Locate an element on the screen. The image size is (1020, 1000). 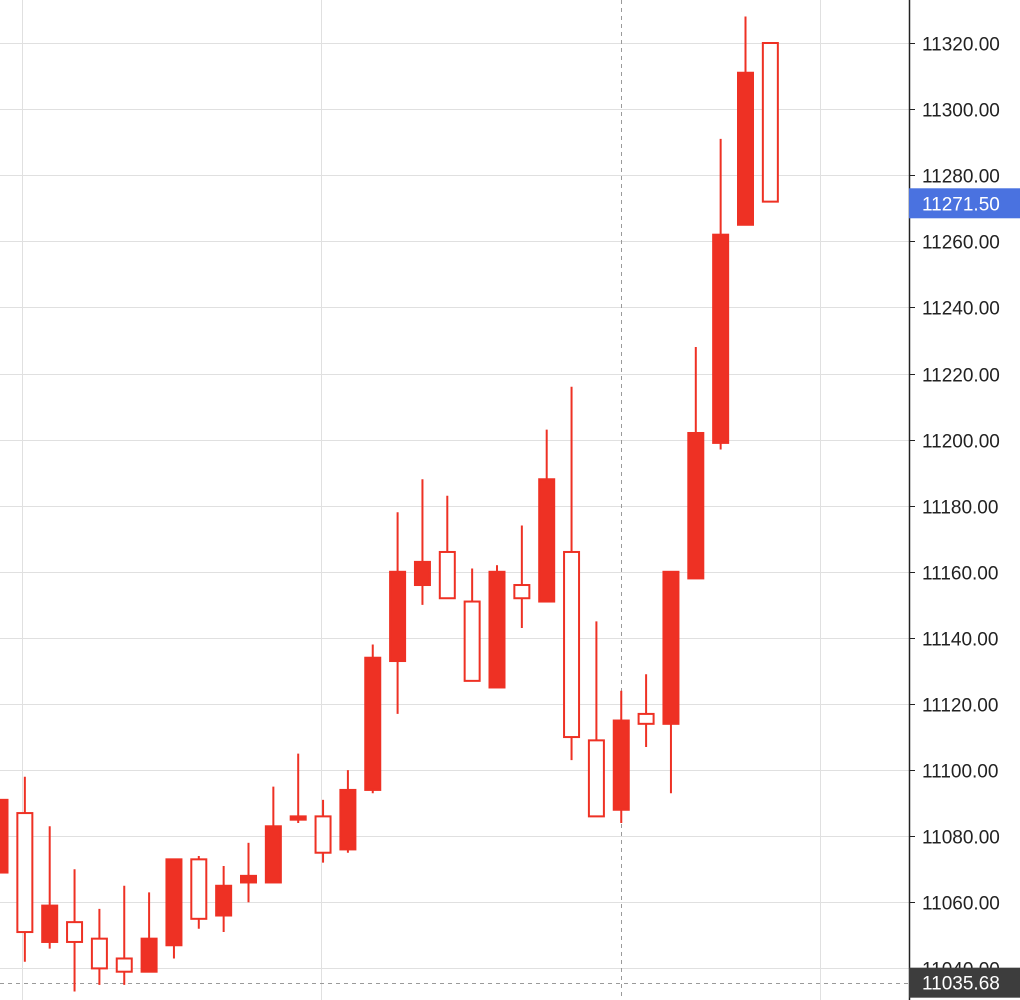
last-price-label: 11271.50 is located at coordinates (961, 204).